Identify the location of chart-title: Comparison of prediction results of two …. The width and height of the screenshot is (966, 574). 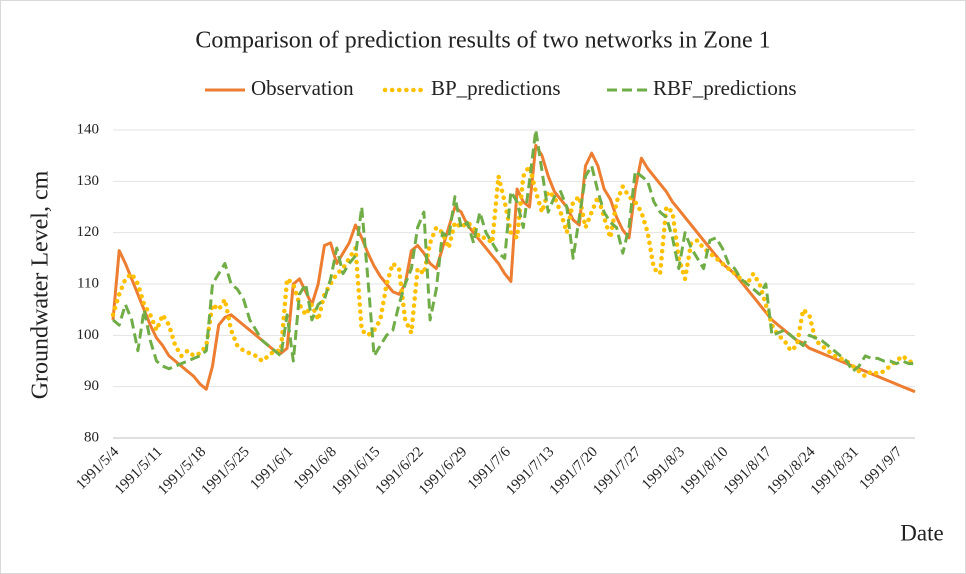
(482, 41).